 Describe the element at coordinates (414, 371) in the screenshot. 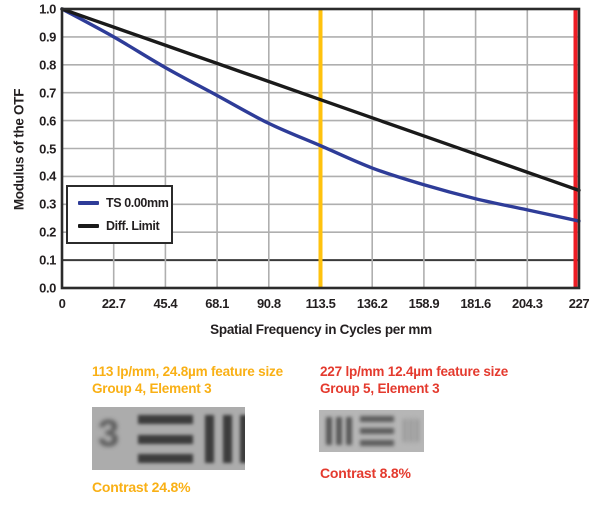

I see `annotation-227lpmm-line1: 227 lp/mm 12.4µm feature size` at that location.